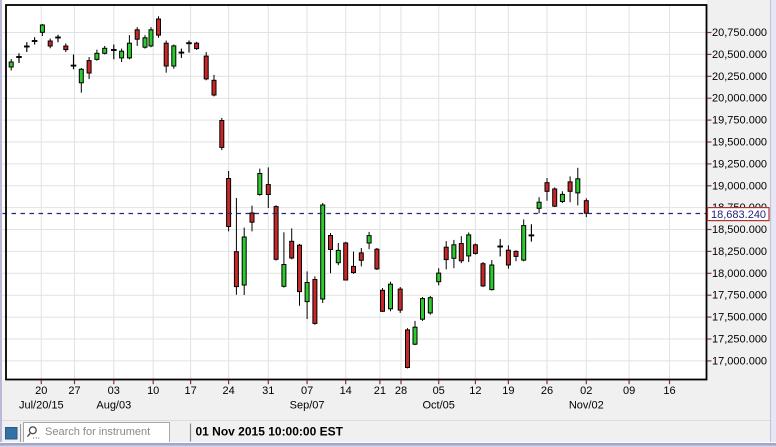 The image size is (776, 447). What do you see at coordinates (307, 406) in the screenshot?
I see `svg-text: Sep/07` at bounding box center [307, 406].